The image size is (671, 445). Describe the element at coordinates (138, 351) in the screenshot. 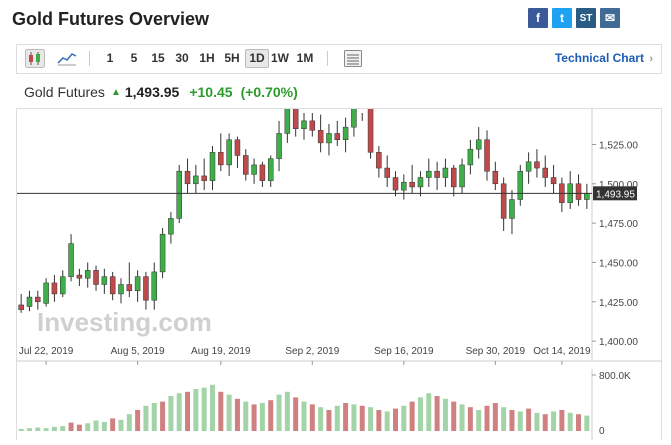

I see `x-tick-label: Aug 5, 2019` at that location.